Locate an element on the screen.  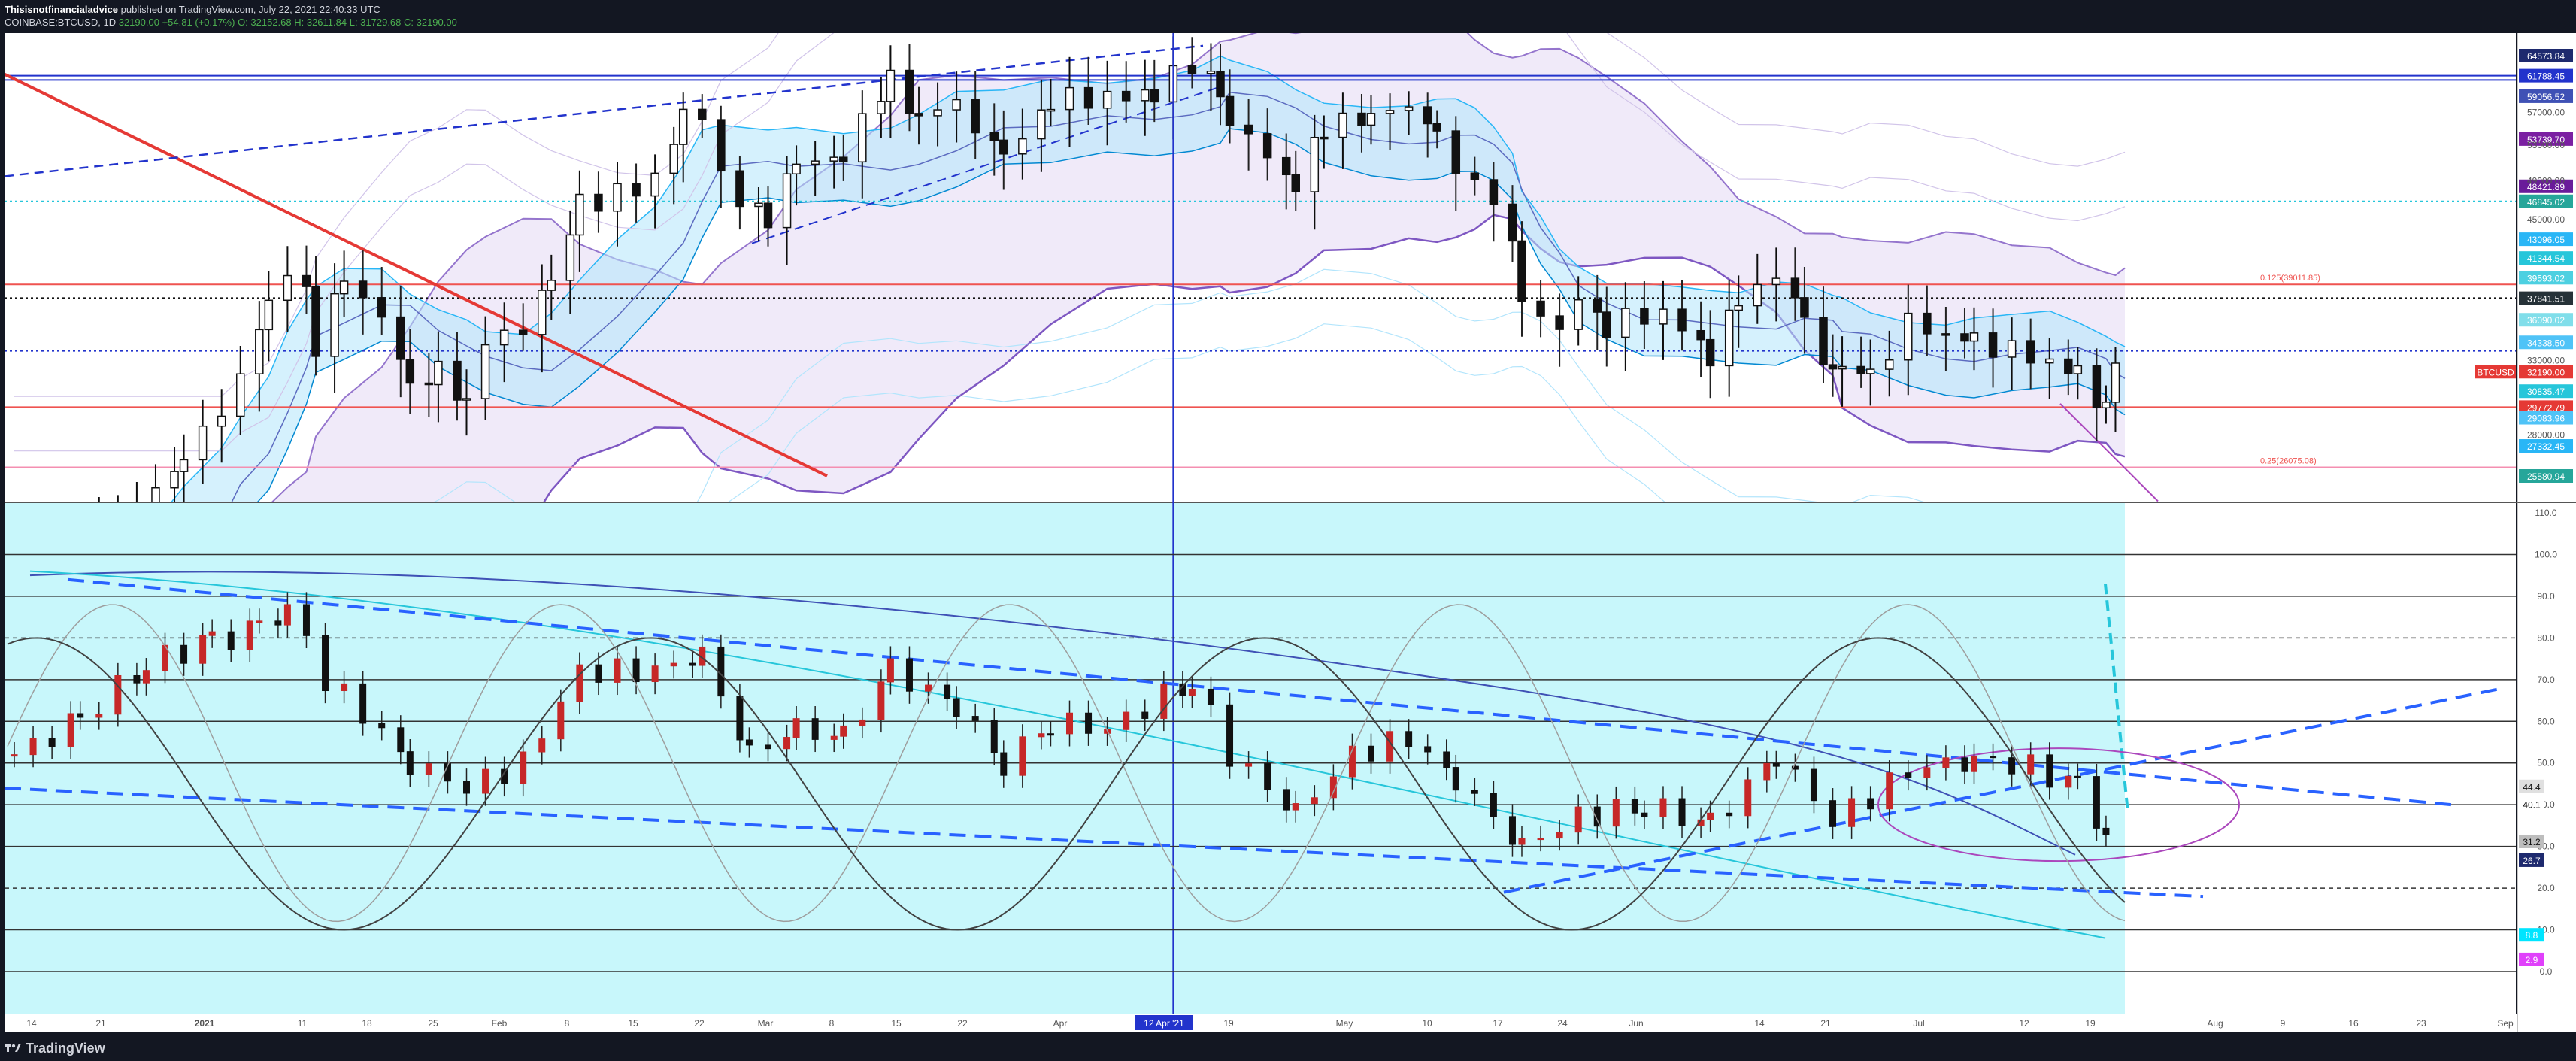
time-axis-tick: 22 is located at coordinates (962, 1023).